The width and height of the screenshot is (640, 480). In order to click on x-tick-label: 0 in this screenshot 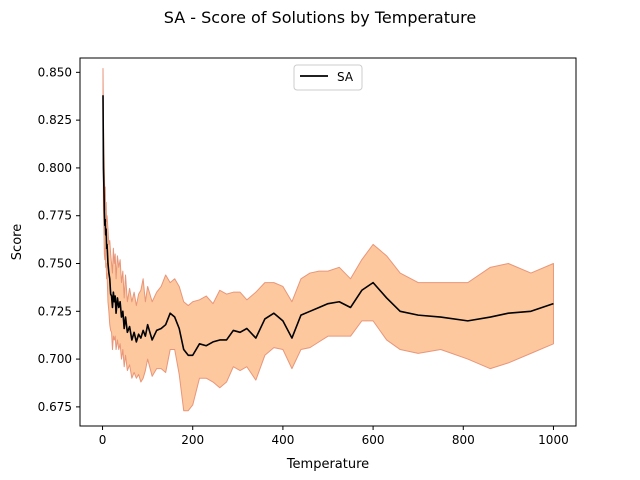, I will do `click(103, 440)`.